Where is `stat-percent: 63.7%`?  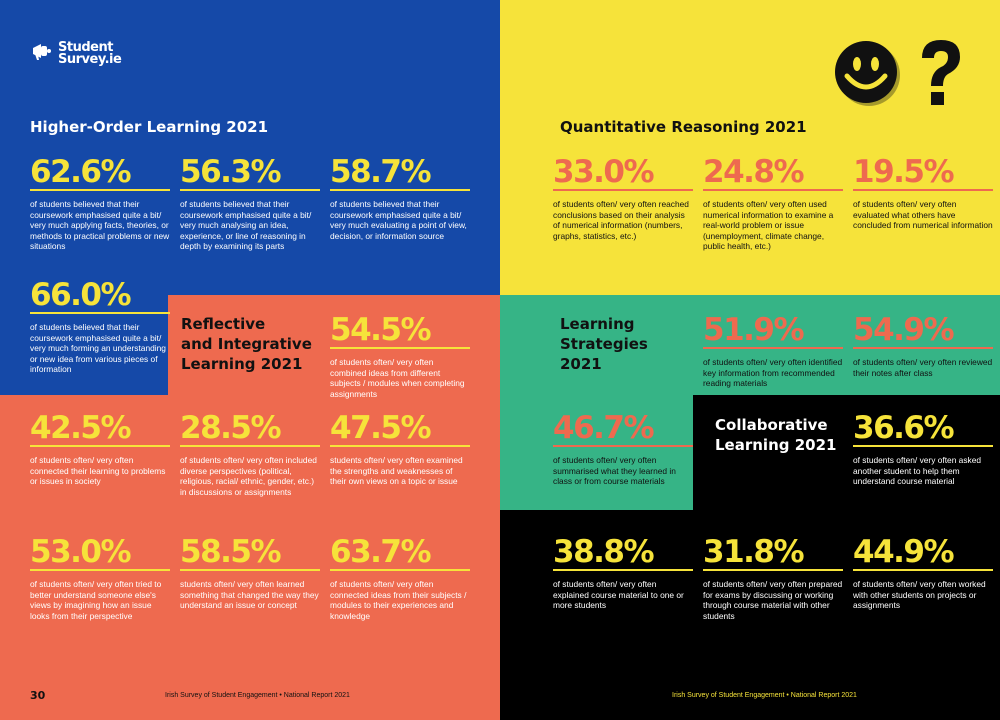 stat-percent: 63.7% is located at coordinates (400, 554).